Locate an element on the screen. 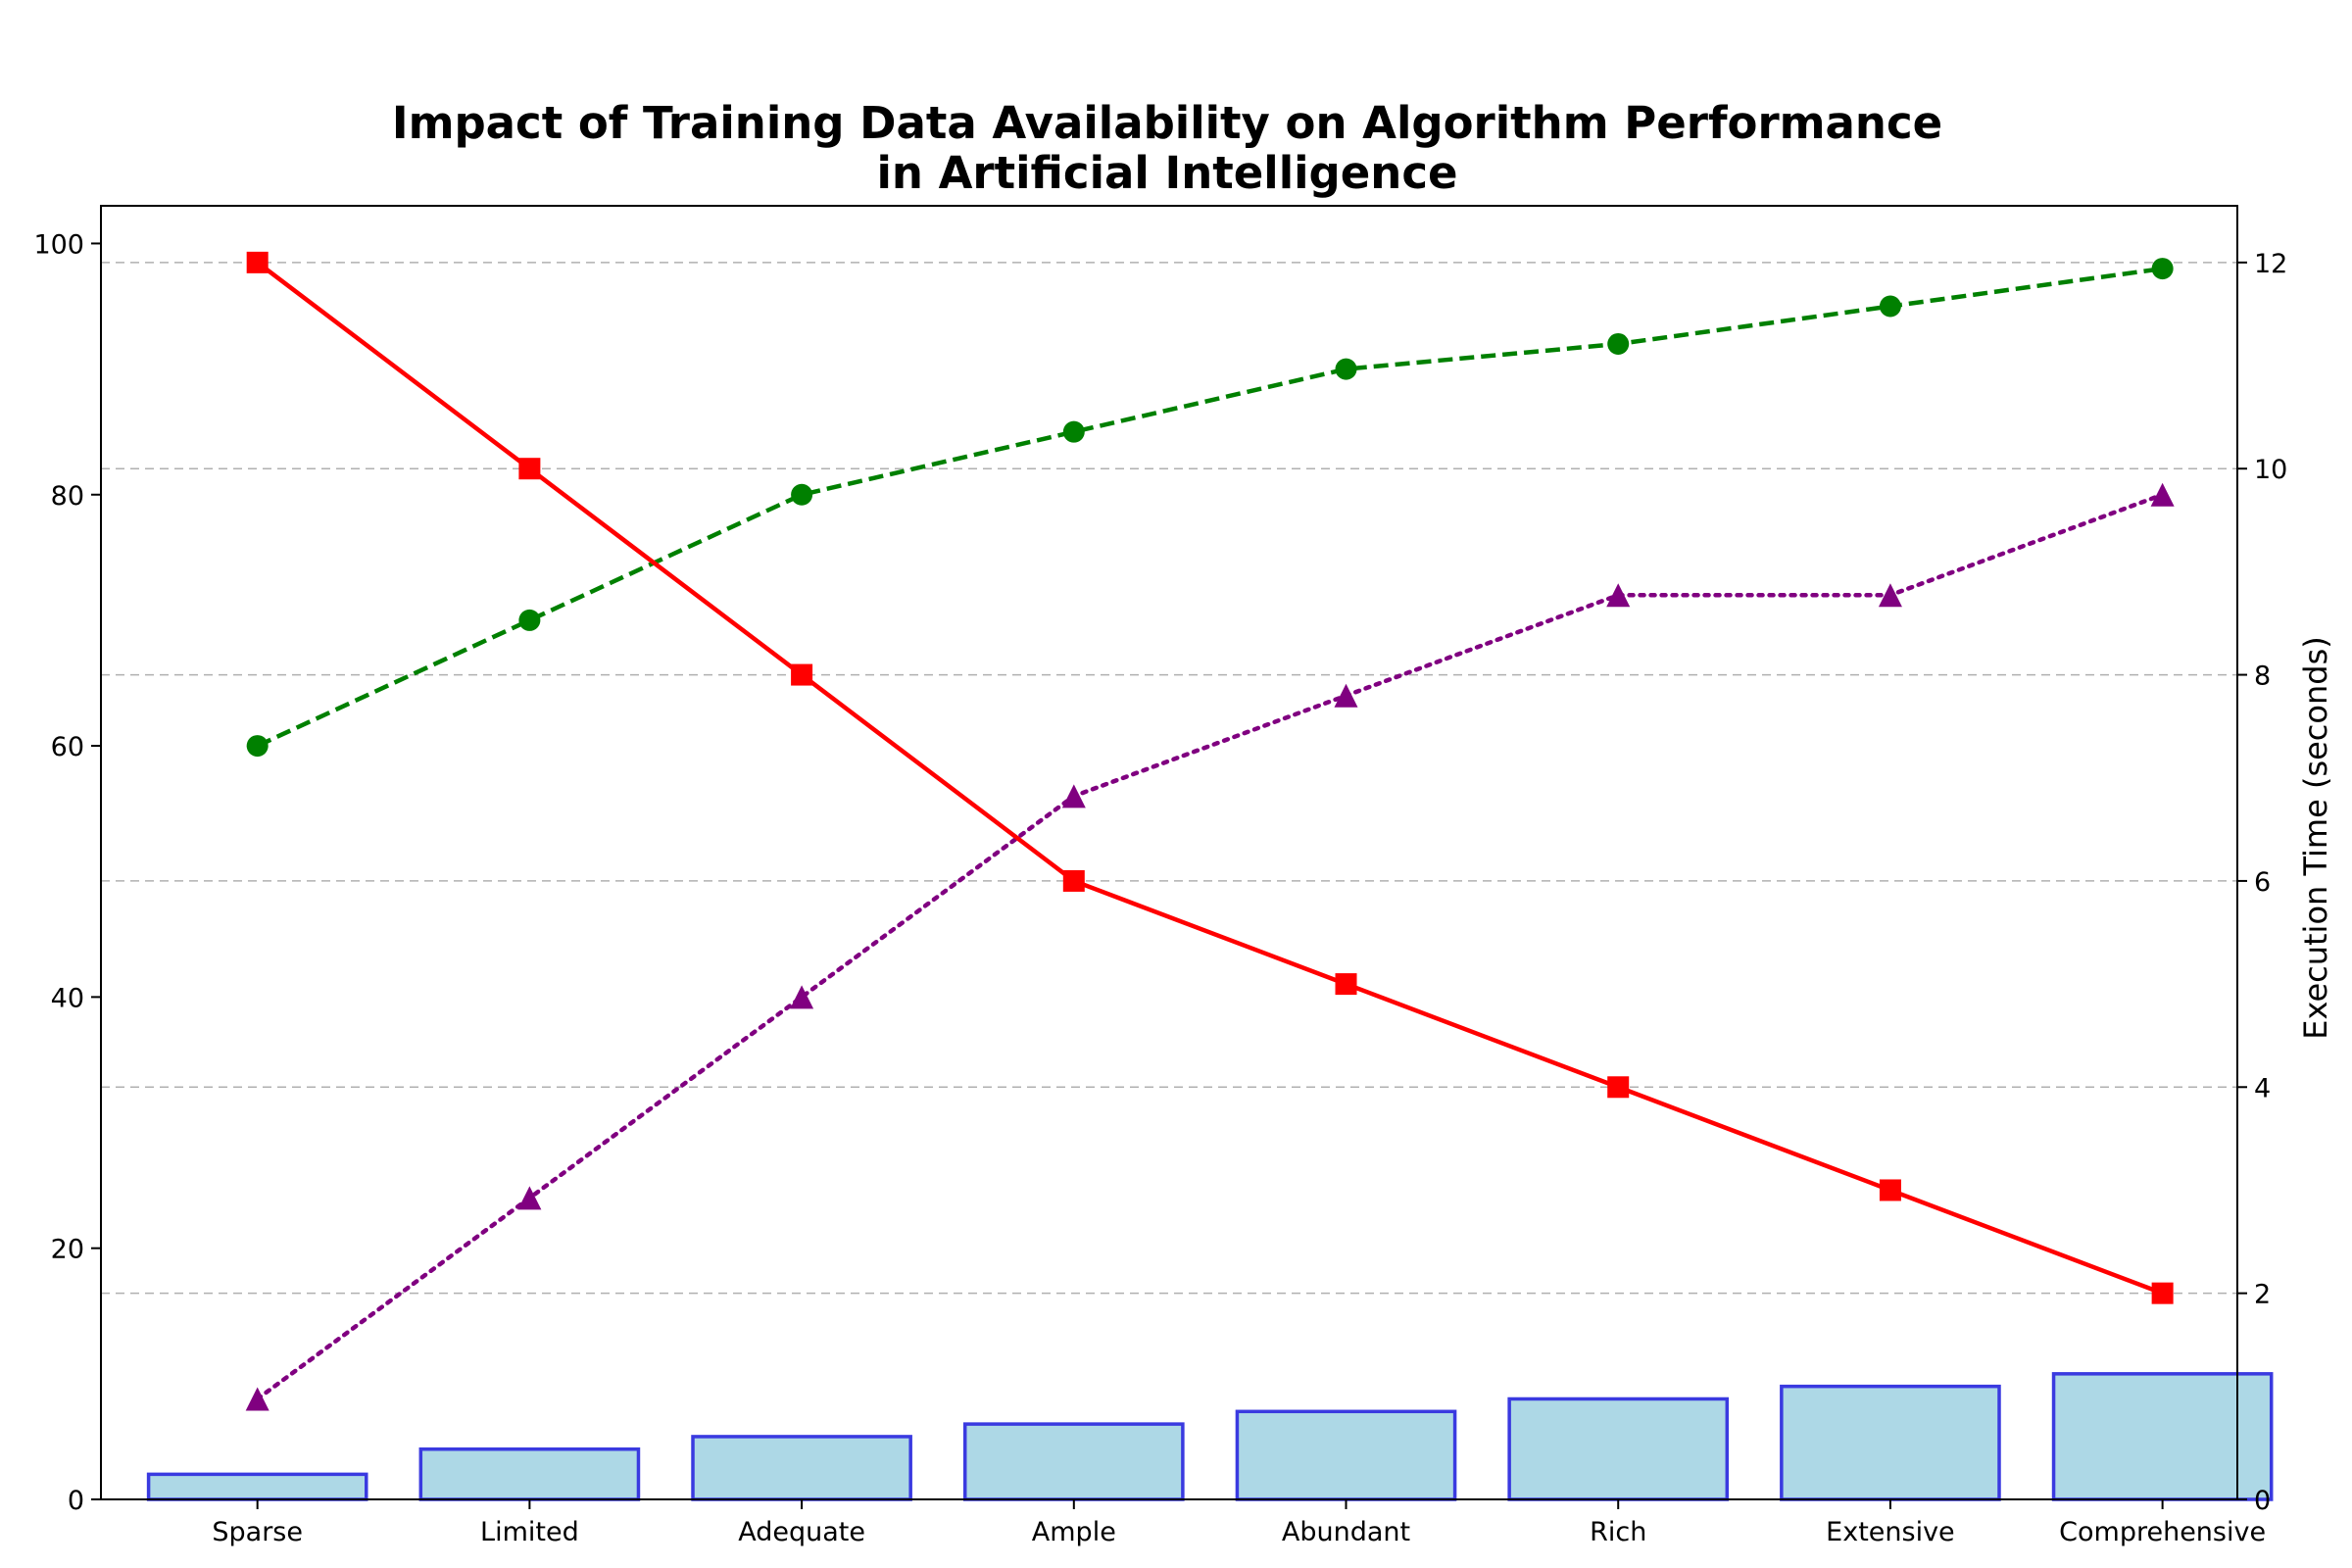 The height and width of the screenshot is (1568, 2352). y-left-tick-label: 20 is located at coordinates (67, 1250).